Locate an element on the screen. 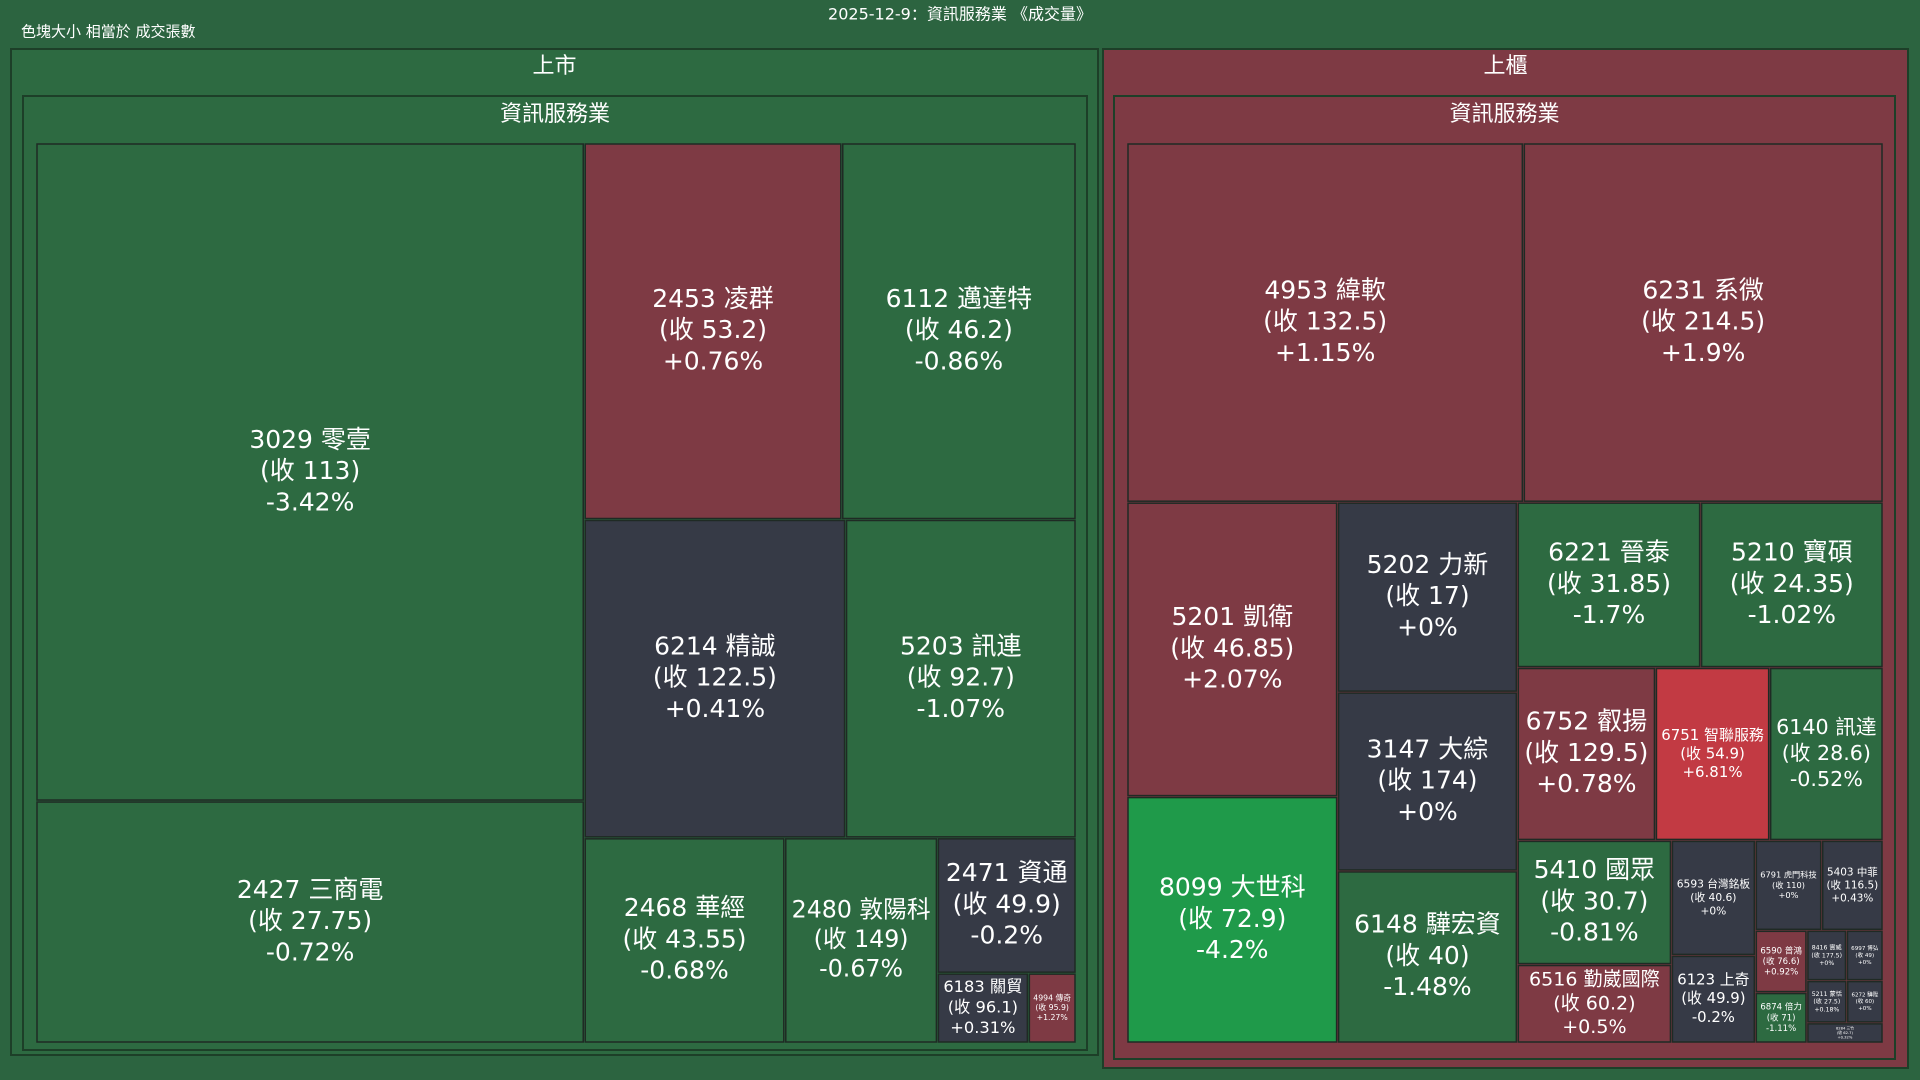  tile-close: (收 71) is located at coordinates (1781, 1017).